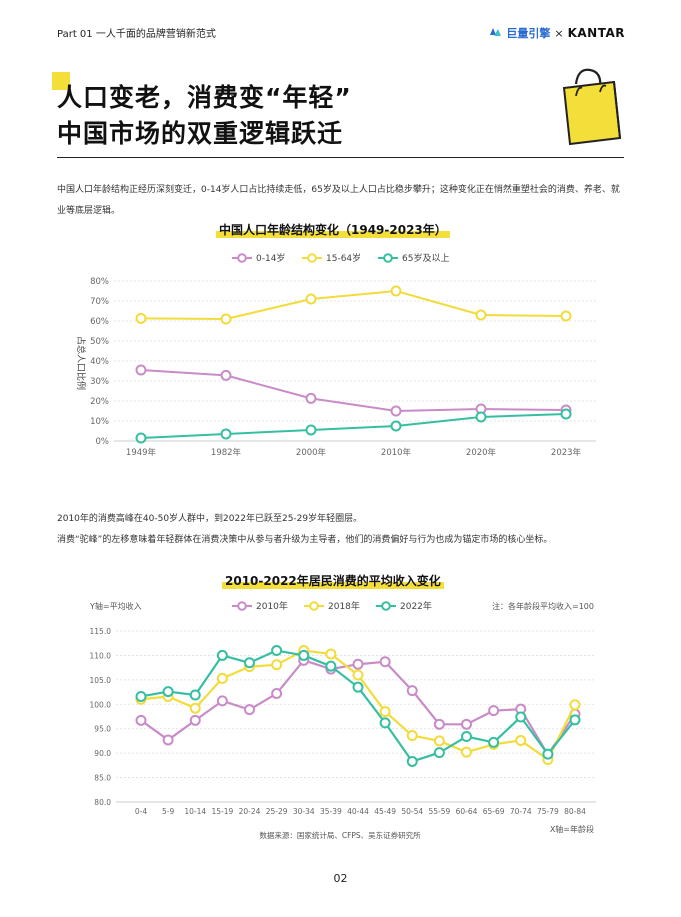 This screenshot has height=917, width=681. I want to click on chart2-legend: 2010年 2018年 2022年, so click(332, 606).